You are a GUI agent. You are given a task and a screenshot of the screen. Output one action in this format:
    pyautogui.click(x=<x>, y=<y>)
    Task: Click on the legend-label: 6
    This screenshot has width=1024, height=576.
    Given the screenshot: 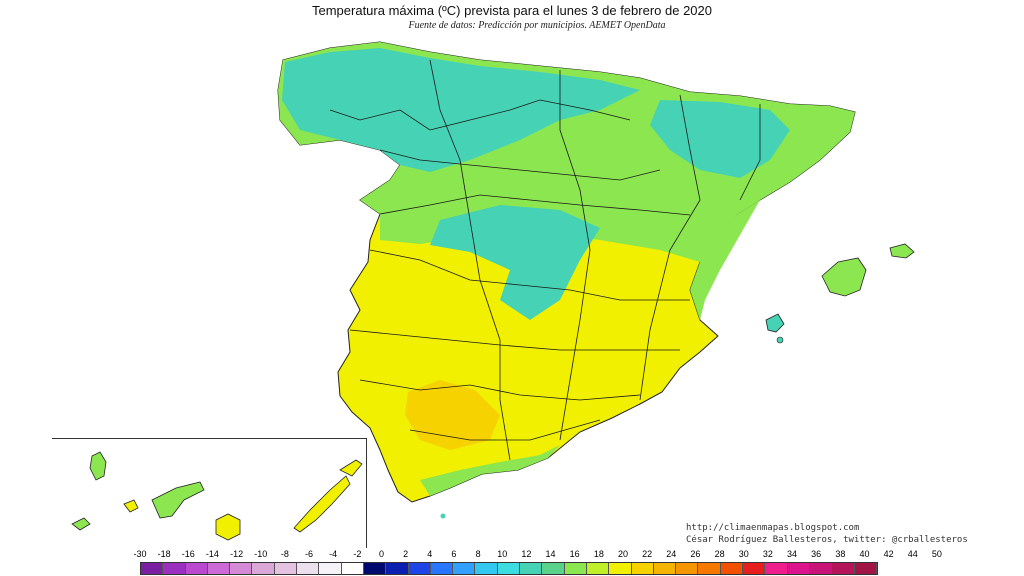 What is the action you would take?
    pyautogui.click(x=454, y=554)
    